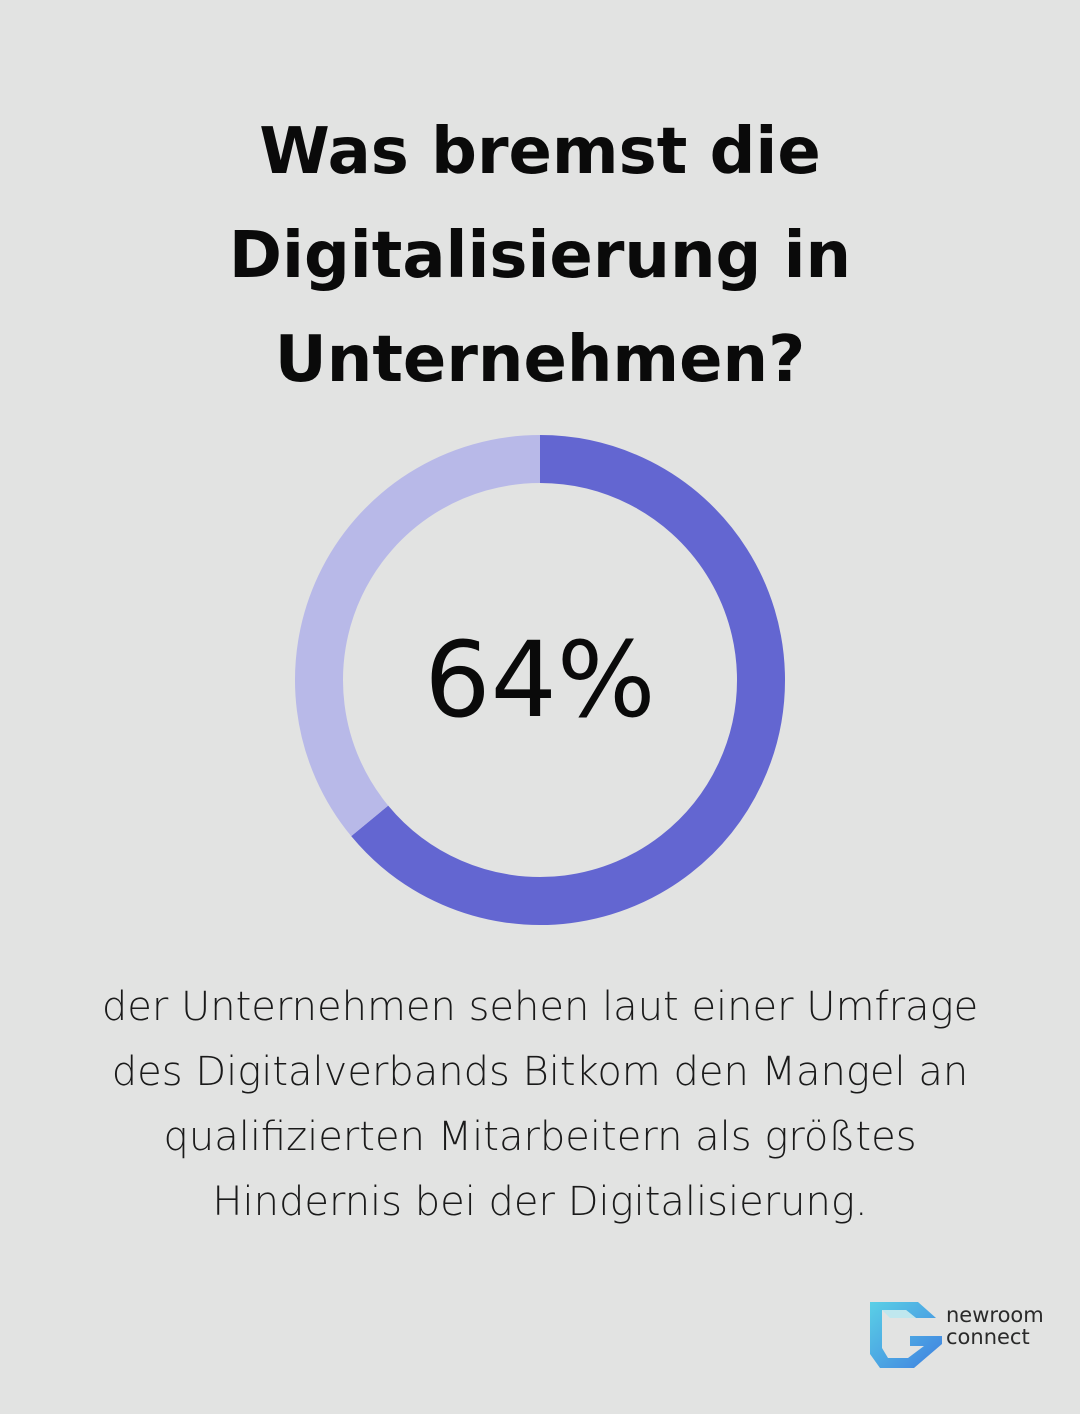 Image resolution: width=1080 pixels, height=1414 pixels. I want to click on title-line: Unternehmen?, so click(540, 360).